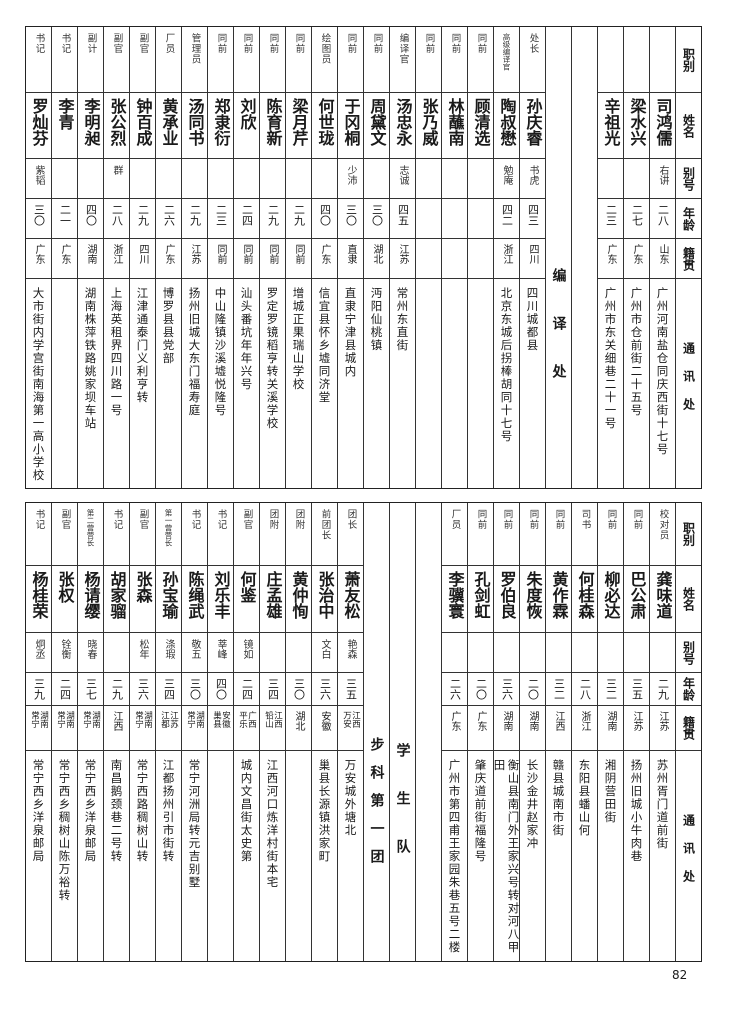 Image resolution: width=741 pixels, height=1024 pixels. Describe the element at coordinates (194, 732) in the screenshot. I see `staff-record-column: 书记 陈绳武 敬五 三〇 湖南常宁 常宁河洲局转元吉别墅` at that location.